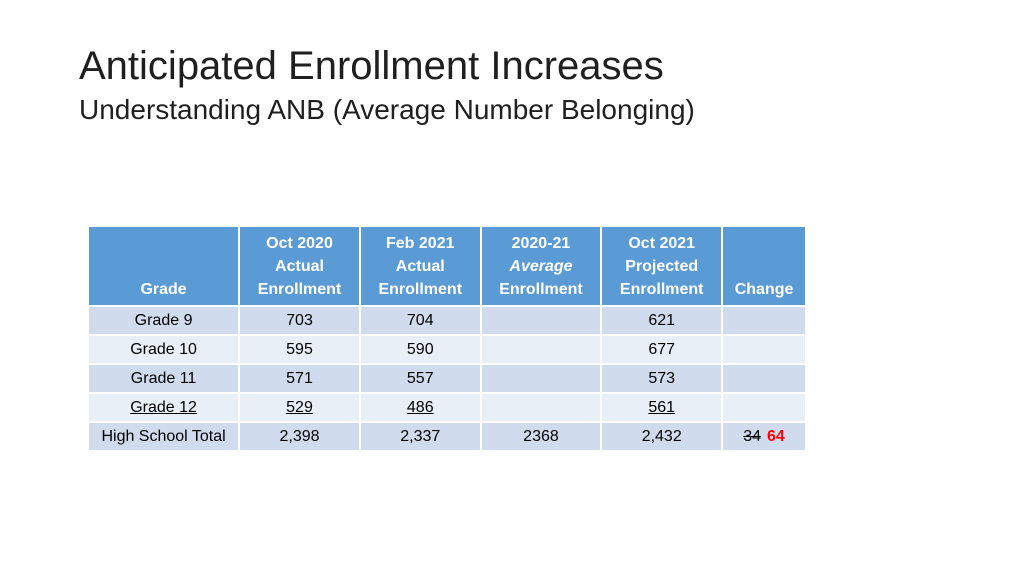 Image resolution: width=1024 pixels, height=576 pixels. I want to click on table-row: Grade 12 529 486 561, so click(446, 407).